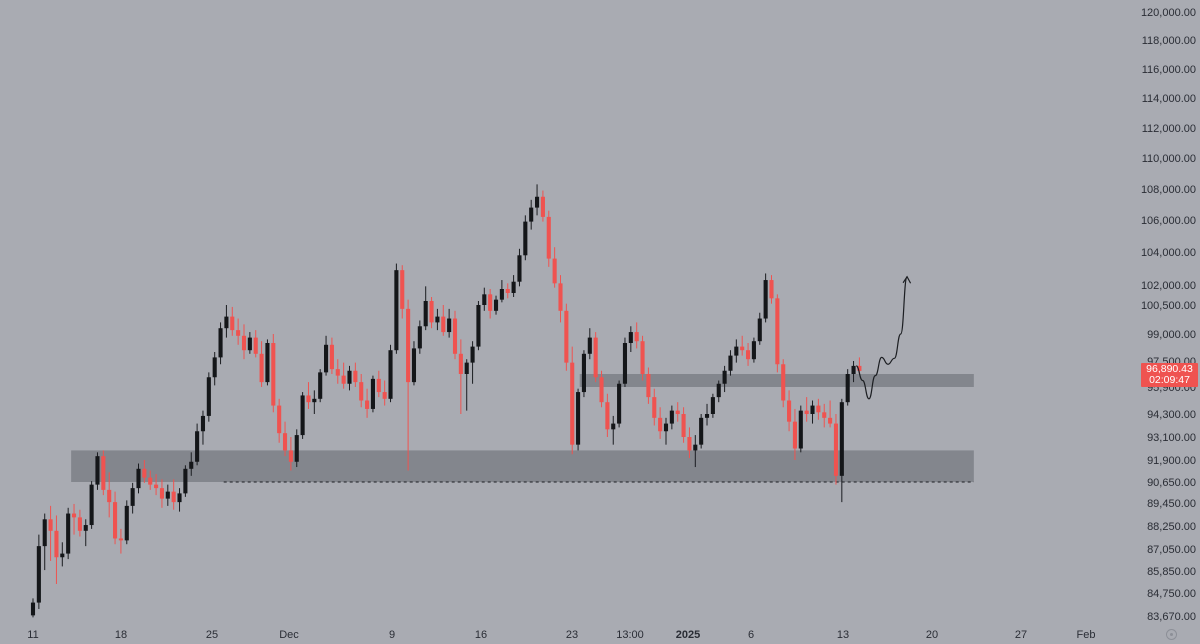  What do you see at coordinates (481, 635) in the screenshot?
I see `time-tick-label: 16` at bounding box center [481, 635].